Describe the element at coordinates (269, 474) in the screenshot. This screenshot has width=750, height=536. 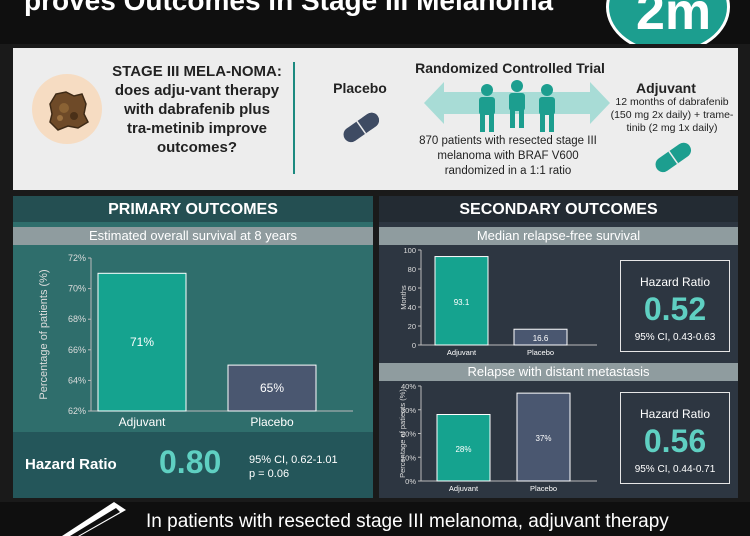
I see `primary-p-value: p = 0.06` at that location.